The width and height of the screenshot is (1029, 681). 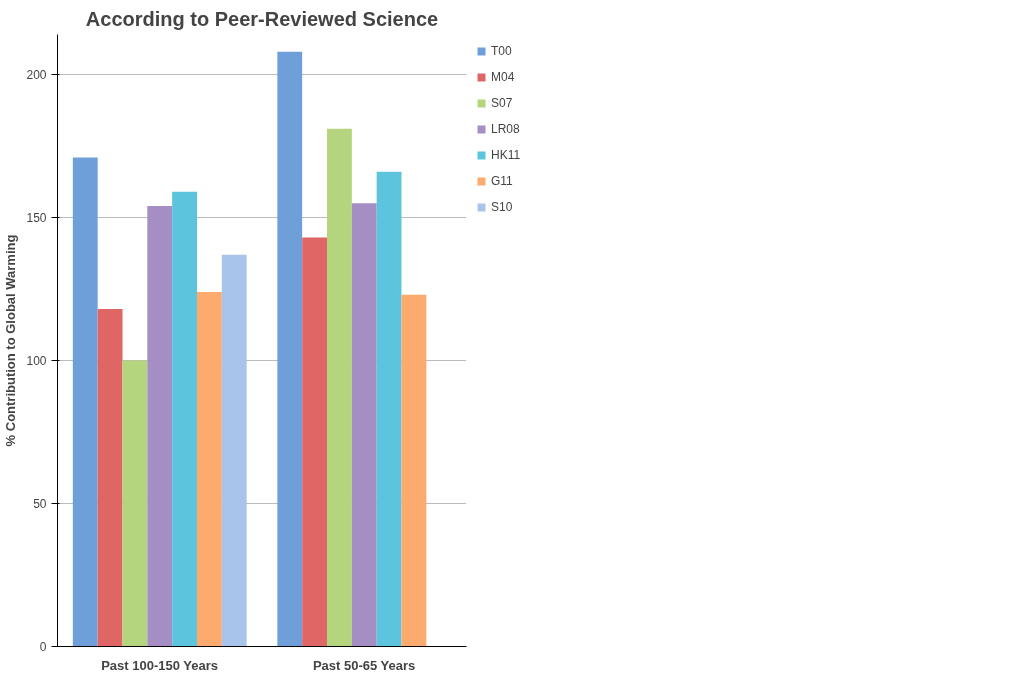 I want to click on y-tick-label: 0, so click(x=43, y=647).